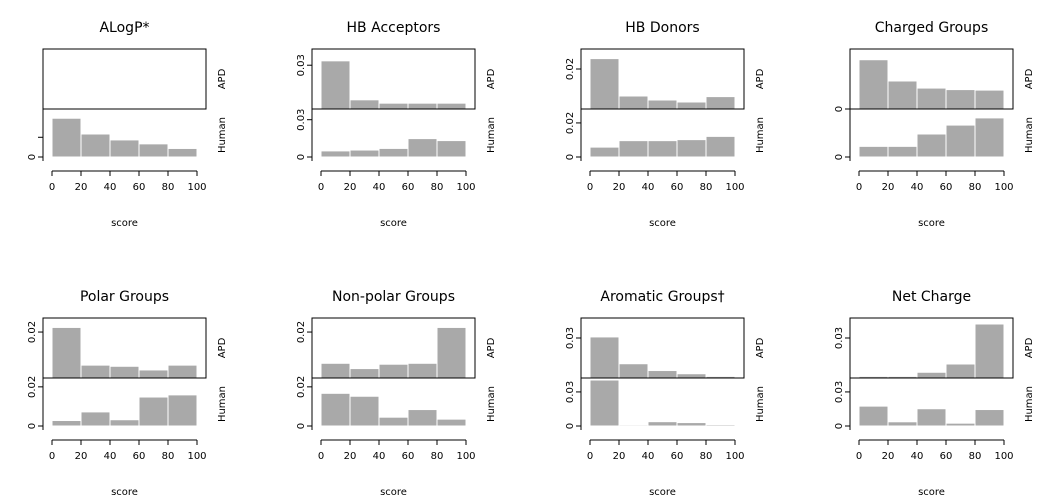  Describe the element at coordinates (301, 120) in the screenshot. I see `human-y-tick-label: 0.03` at that location.